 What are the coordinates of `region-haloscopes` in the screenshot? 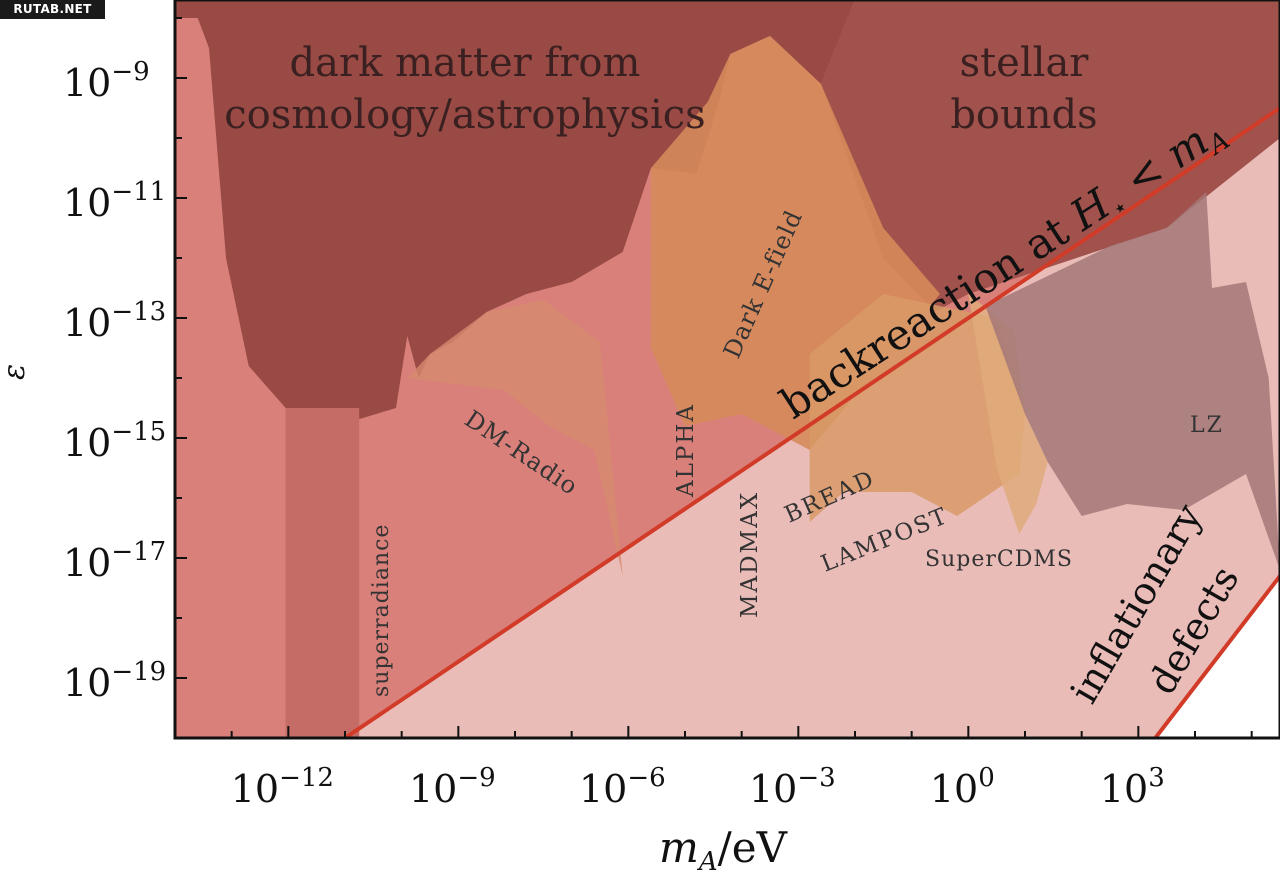 It's located at (917, 408).